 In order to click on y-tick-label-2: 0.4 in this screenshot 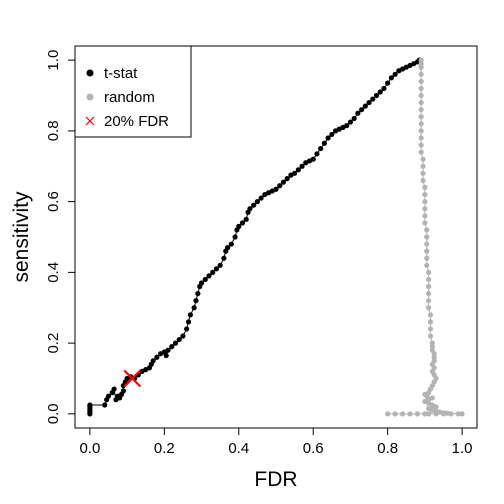, I will do `click(53, 272)`.